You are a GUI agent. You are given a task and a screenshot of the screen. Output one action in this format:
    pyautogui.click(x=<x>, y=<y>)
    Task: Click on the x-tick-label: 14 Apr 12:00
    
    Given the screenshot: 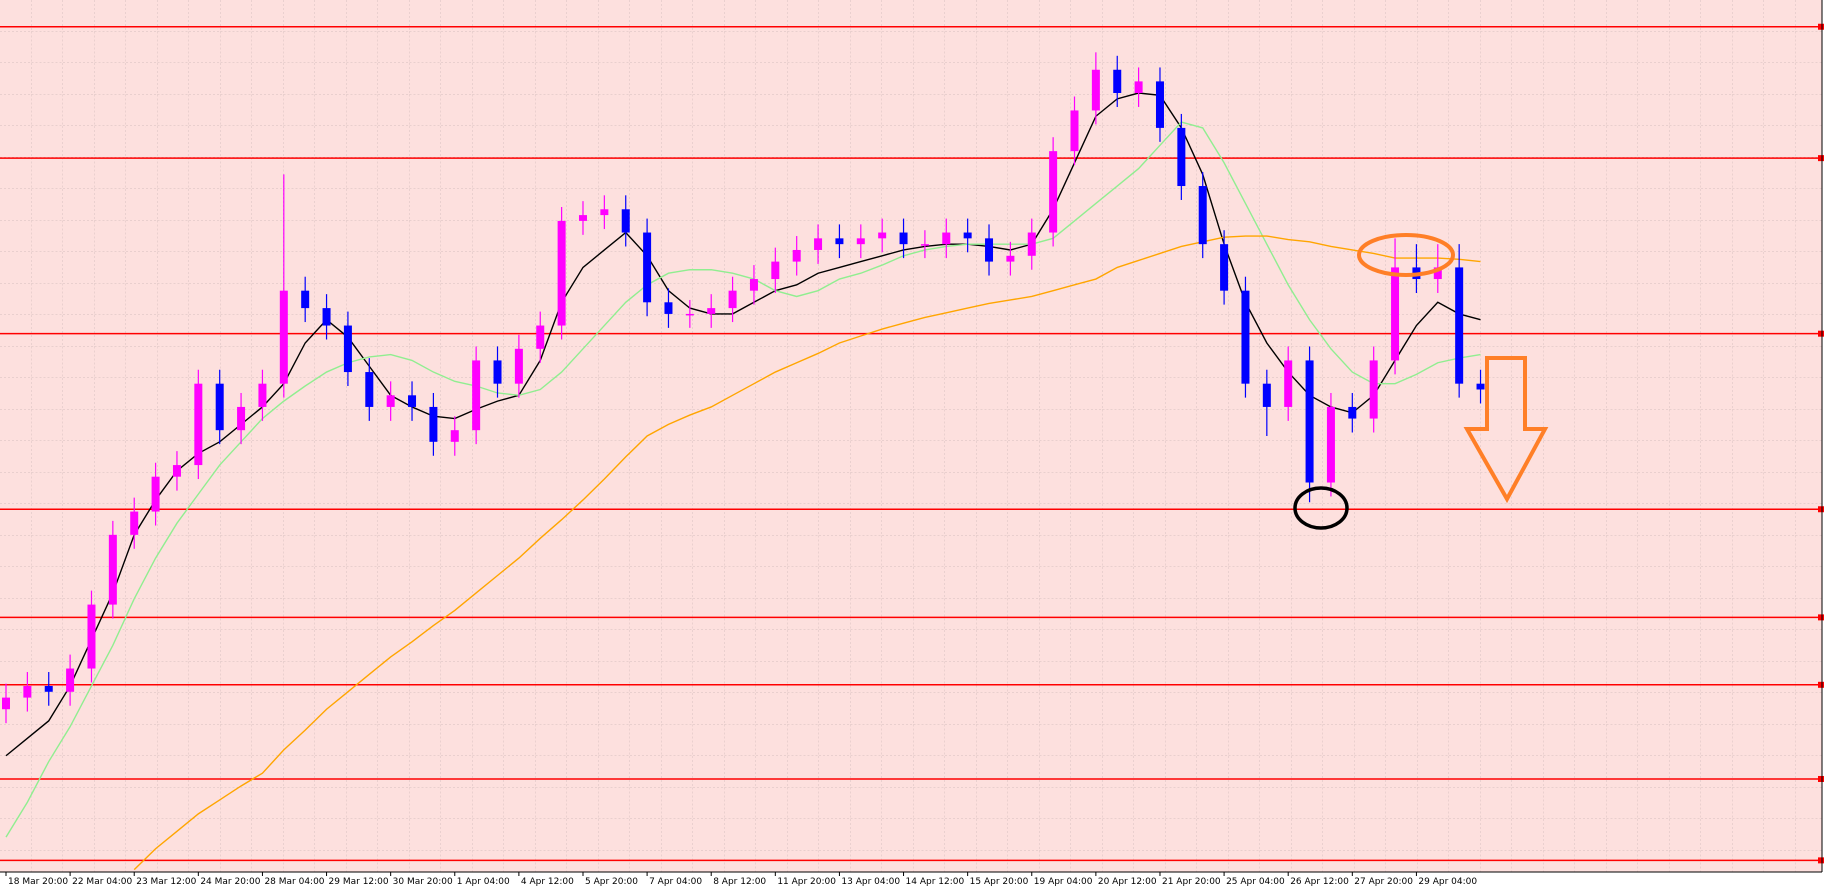 What is the action you would take?
    pyautogui.click(x=935, y=881)
    